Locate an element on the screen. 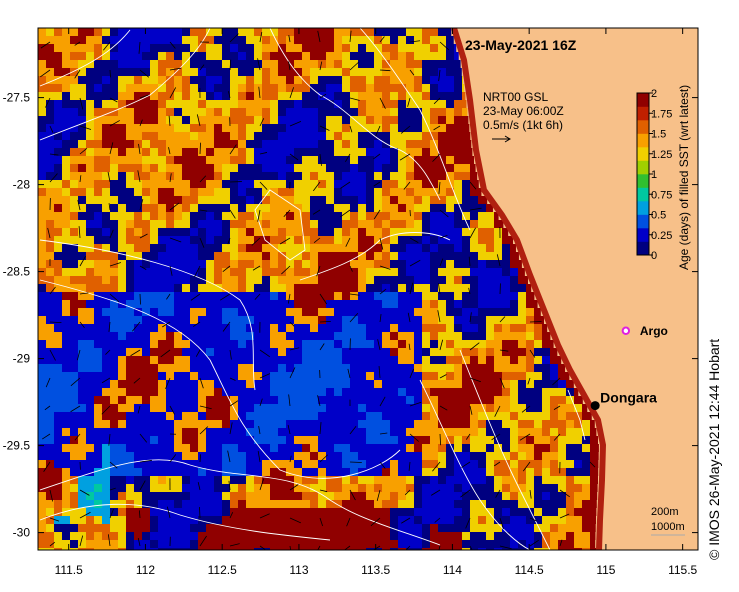 The height and width of the screenshot is (592, 739). x-tick-label: 113 is located at coordinates (298, 570).